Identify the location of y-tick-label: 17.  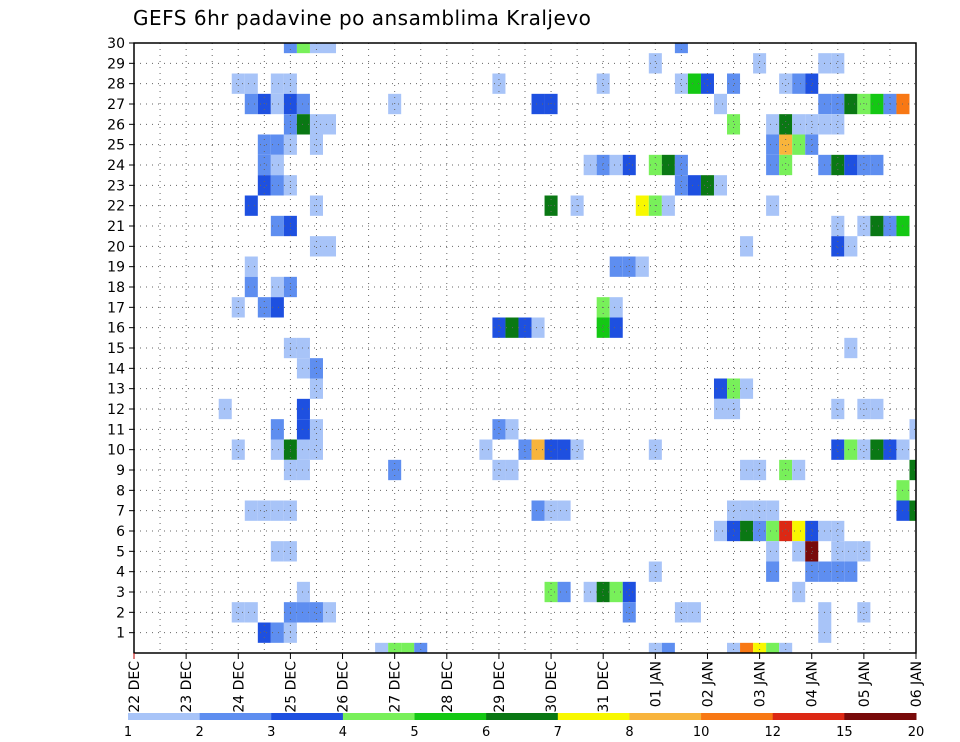
(116, 308).